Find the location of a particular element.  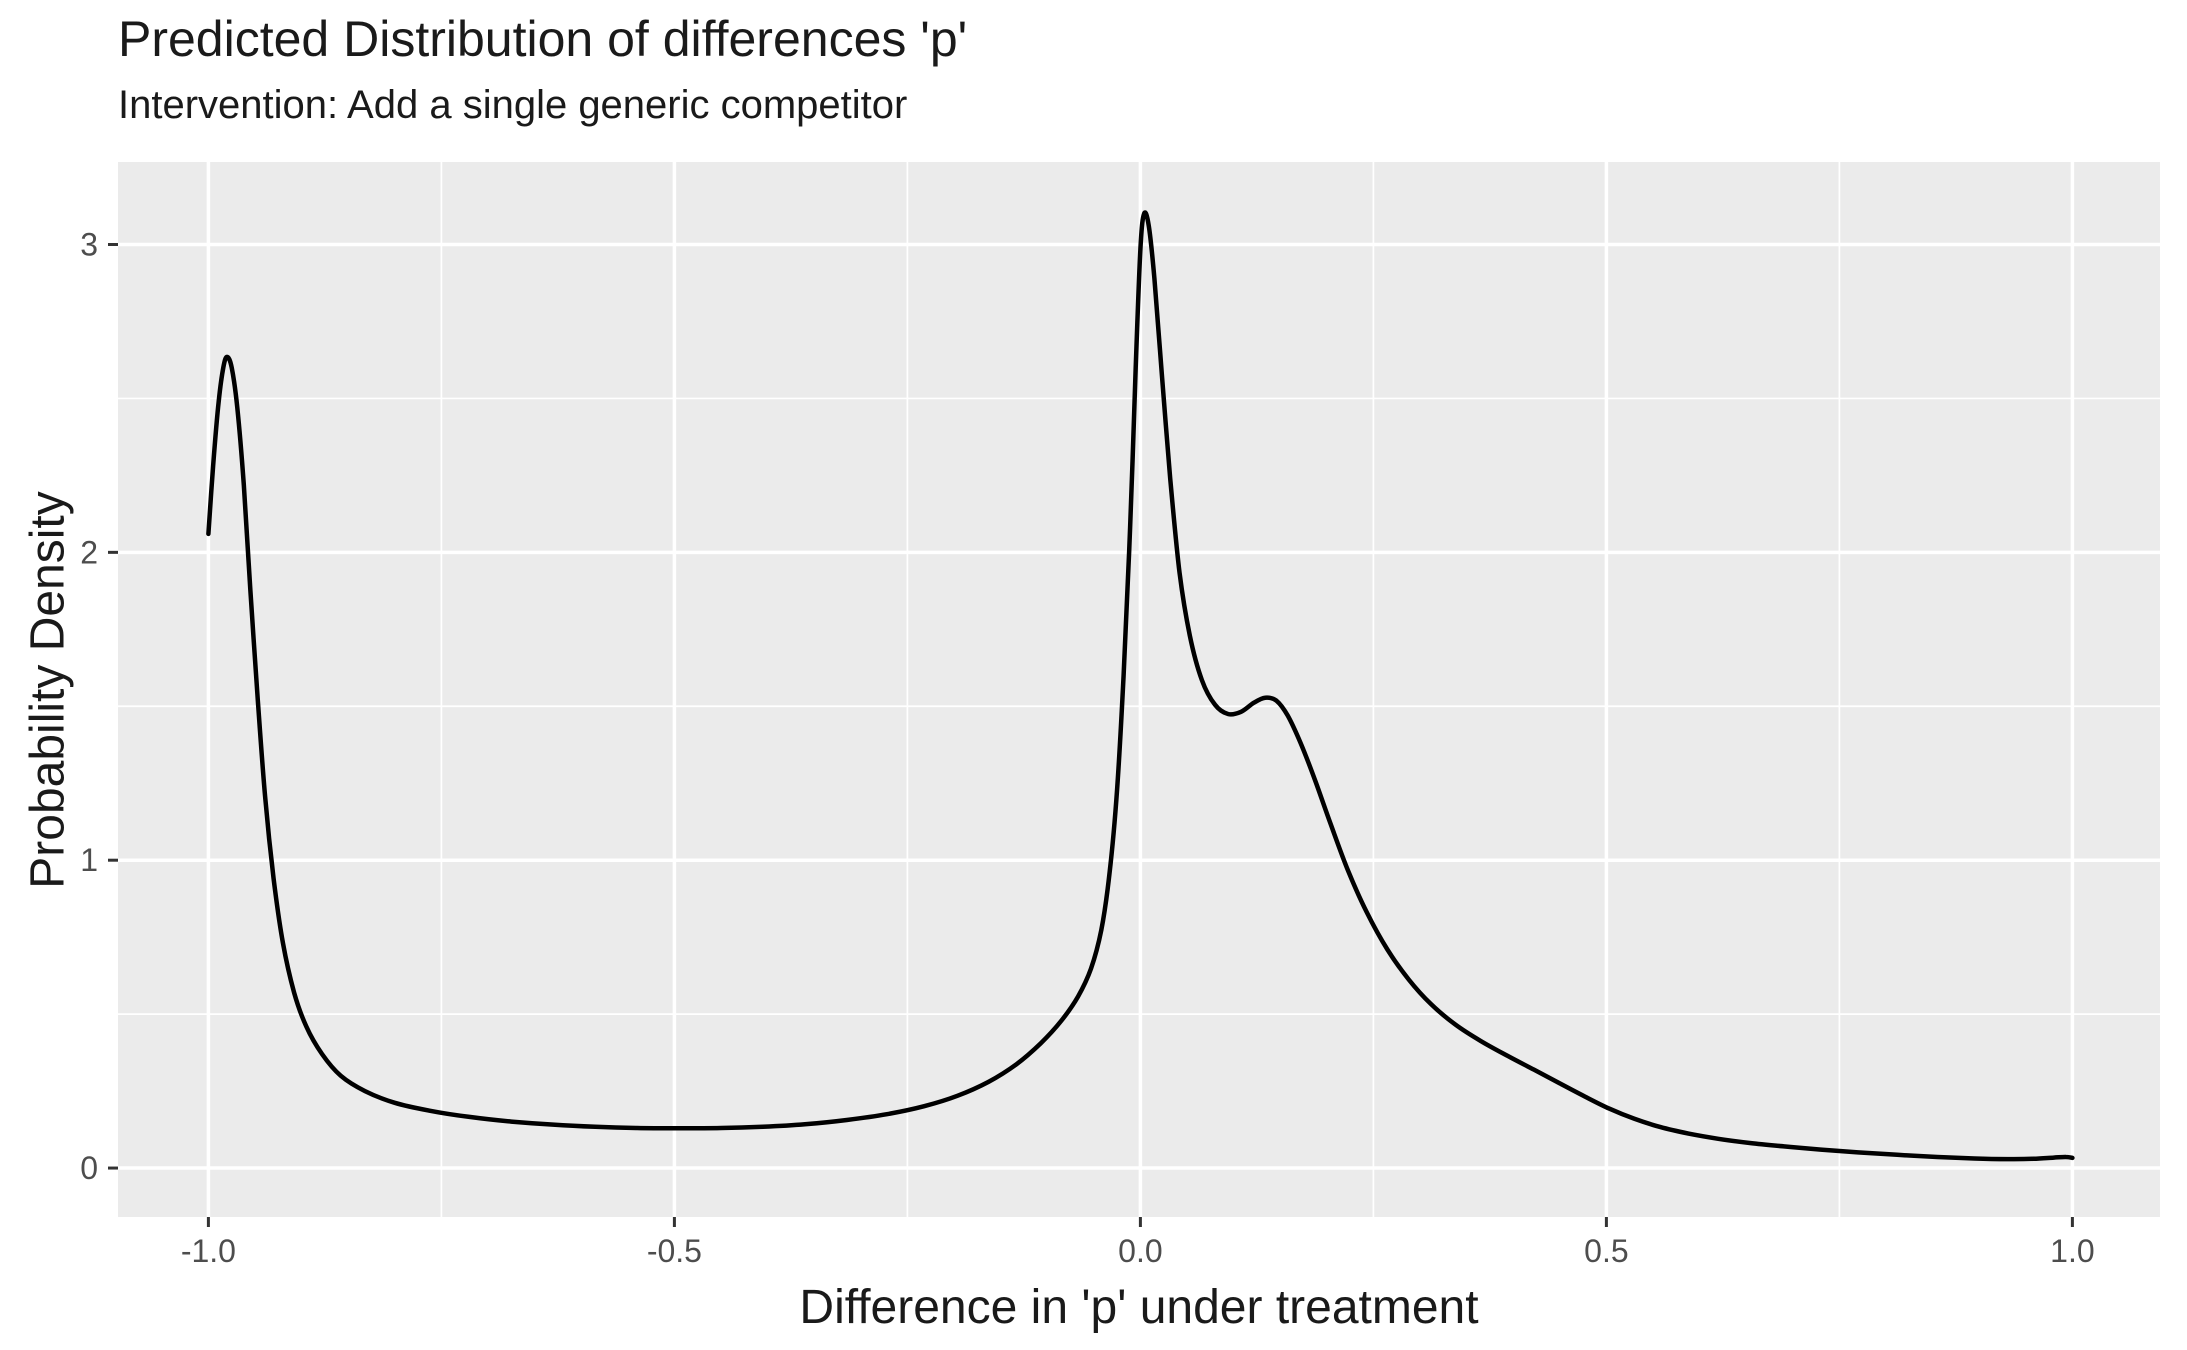

y-axis-title: Probability Density is located at coordinates (48, 690).